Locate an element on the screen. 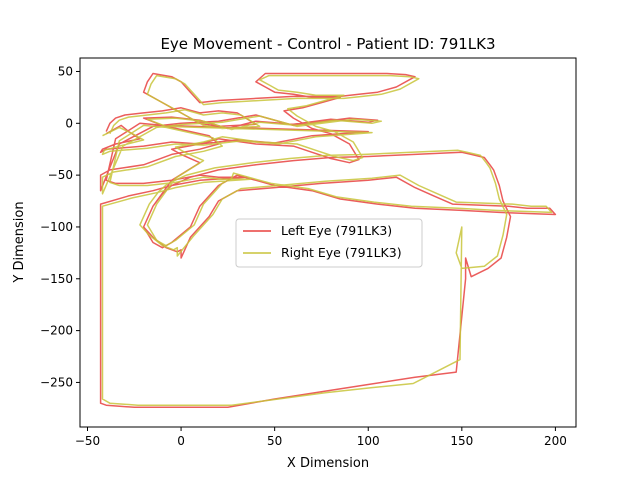 This screenshot has height=480, width=640. y-axis-ticks: 50 0 −50 −100 −150 −200 −250 is located at coordinates (60, 226).